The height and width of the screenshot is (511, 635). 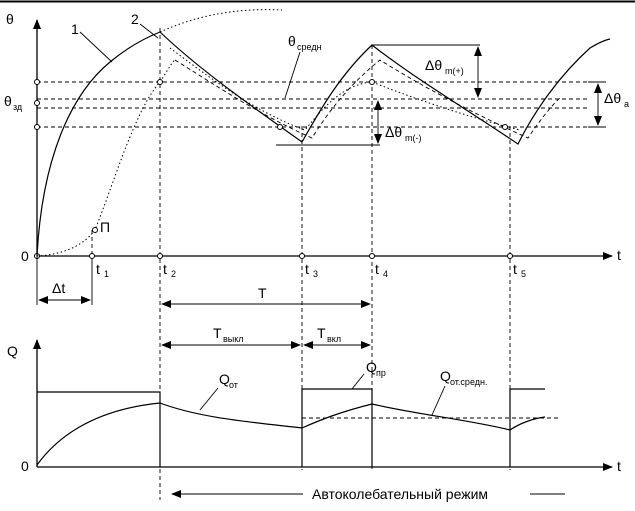 What do you see at coordinates (149, 31) in the screenshot?
I see `curve-2-leader` at bounding box center [149, 31].